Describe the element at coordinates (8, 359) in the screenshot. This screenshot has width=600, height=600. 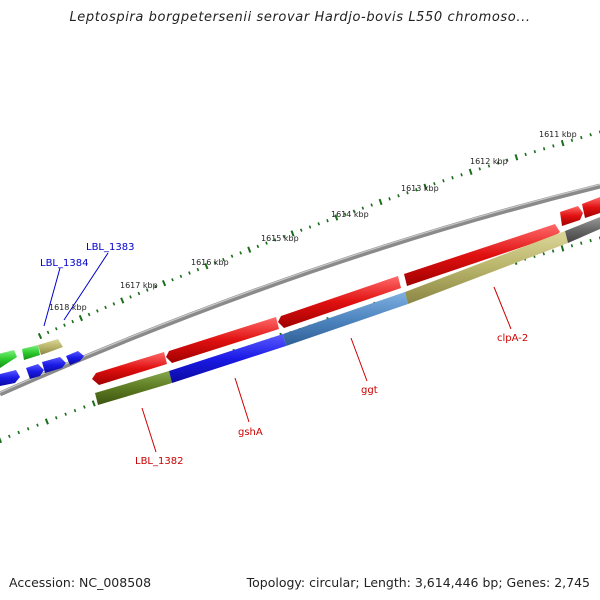
I see `gene-green-left` at that location.